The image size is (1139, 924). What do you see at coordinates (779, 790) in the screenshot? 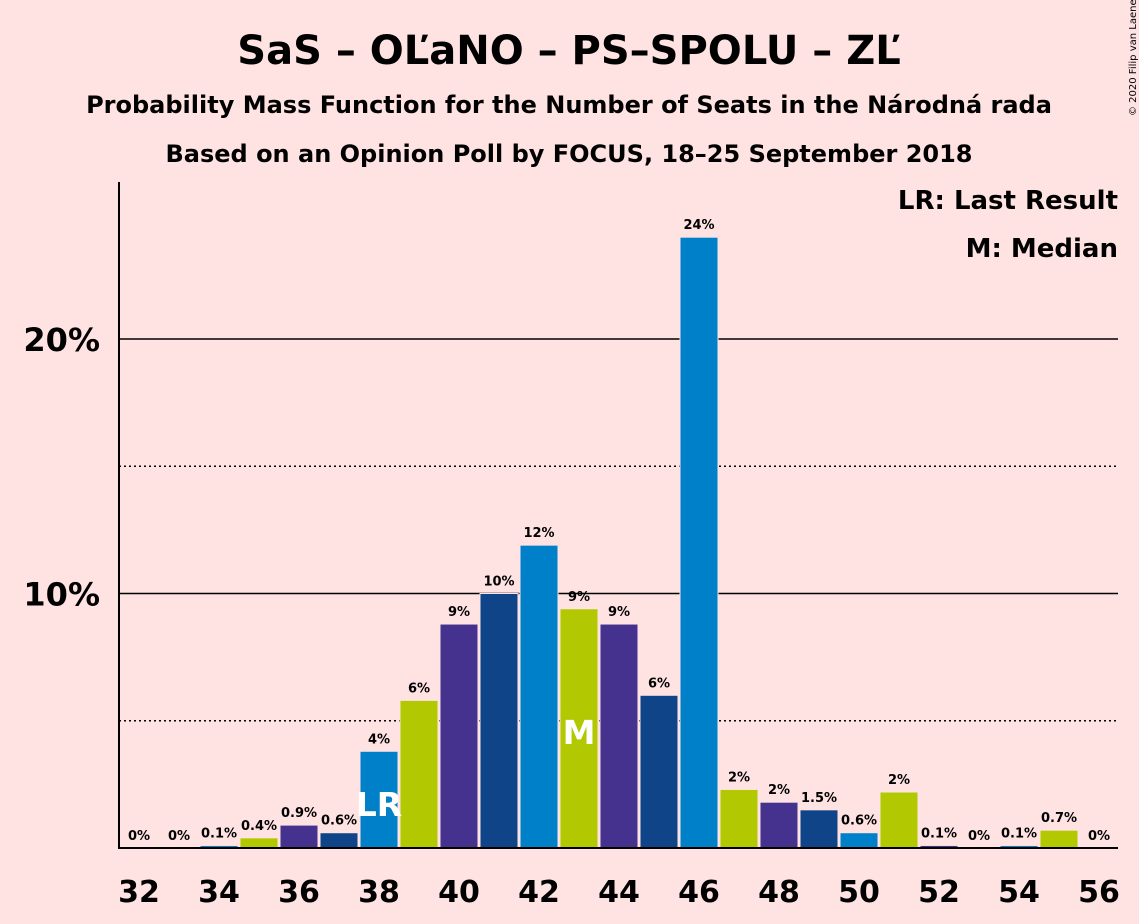
I see `bar-label-seats-48: 2%` at bounding box center [779, 790].